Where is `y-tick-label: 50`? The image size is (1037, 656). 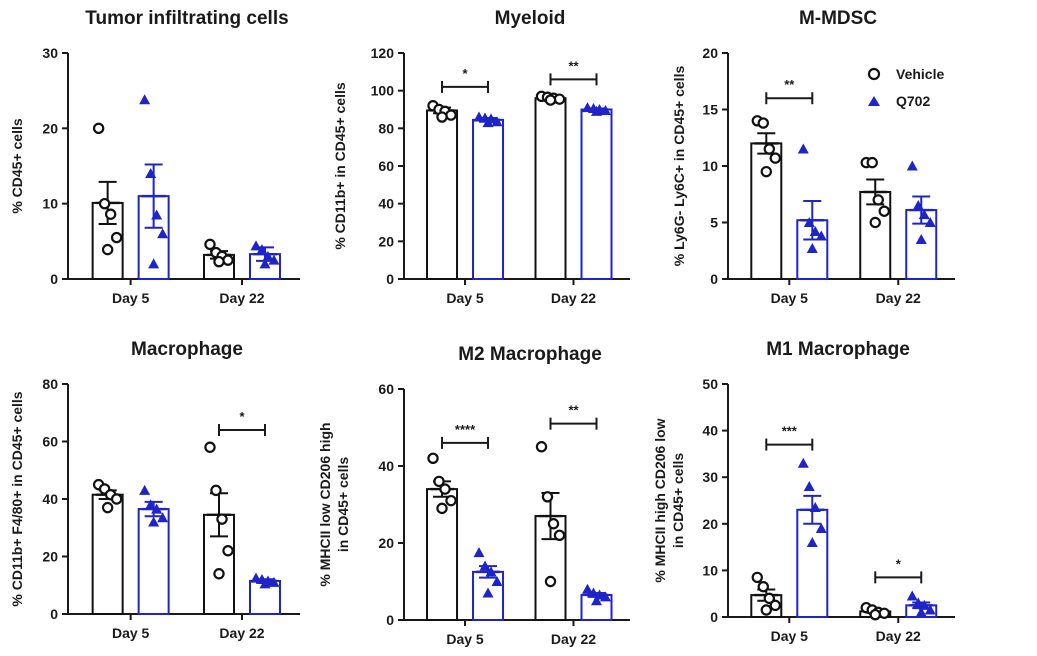
y-tick-label: 50 is located at coordinates (710, 384).